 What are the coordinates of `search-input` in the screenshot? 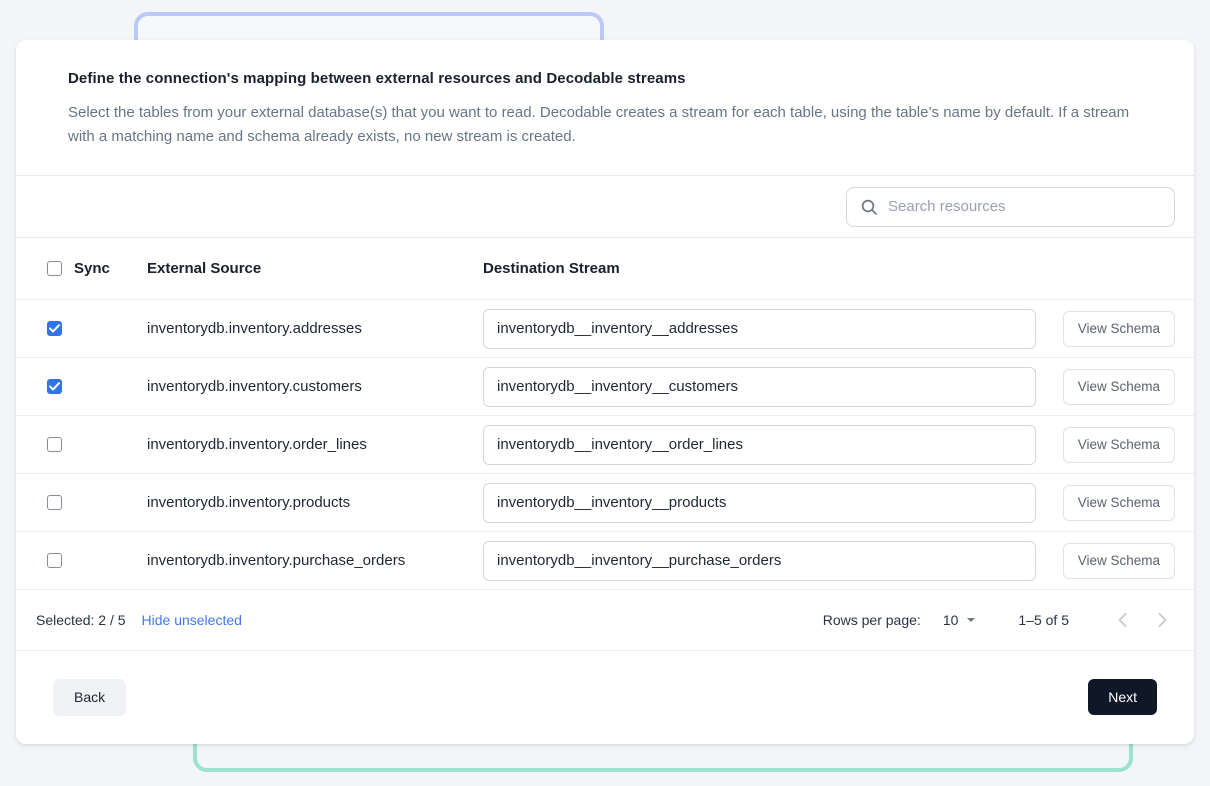 It's located at (1024, 206).